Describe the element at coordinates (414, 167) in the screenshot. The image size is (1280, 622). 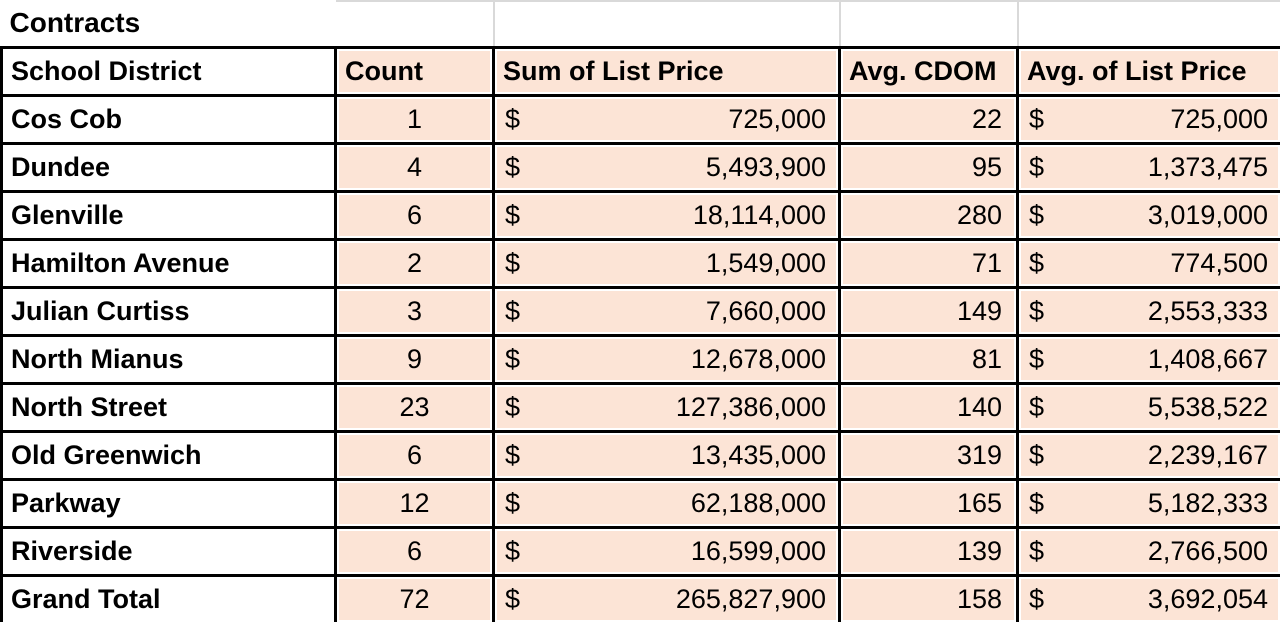
I see `cell-count: 4` at that location.